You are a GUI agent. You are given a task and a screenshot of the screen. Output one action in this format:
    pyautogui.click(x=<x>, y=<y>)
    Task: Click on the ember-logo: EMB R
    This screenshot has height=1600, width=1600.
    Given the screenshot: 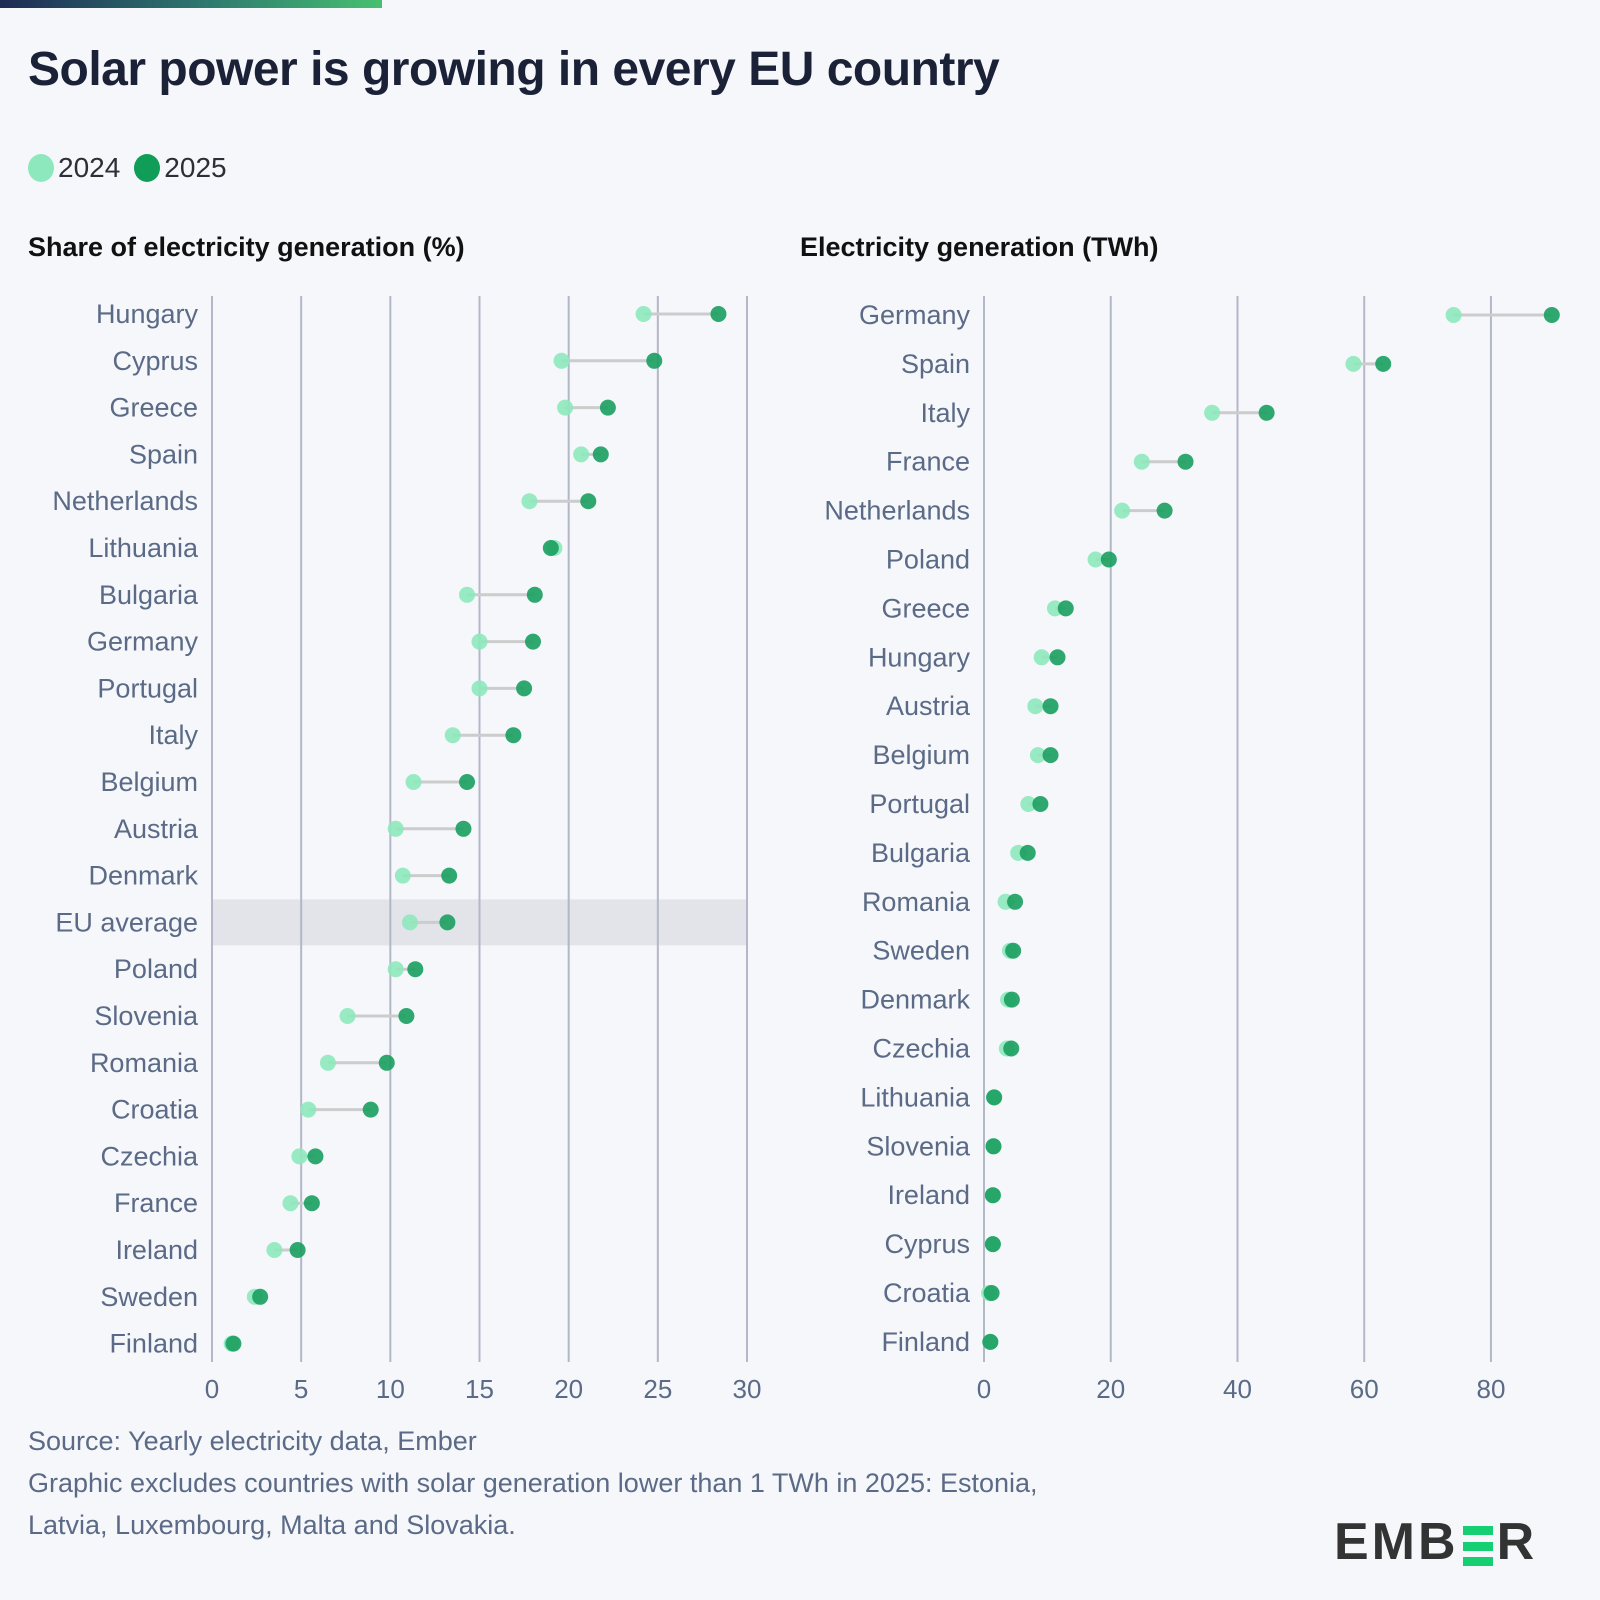 What is the action you would take?
    pyautogui.click(x=1435, y=1542)
    